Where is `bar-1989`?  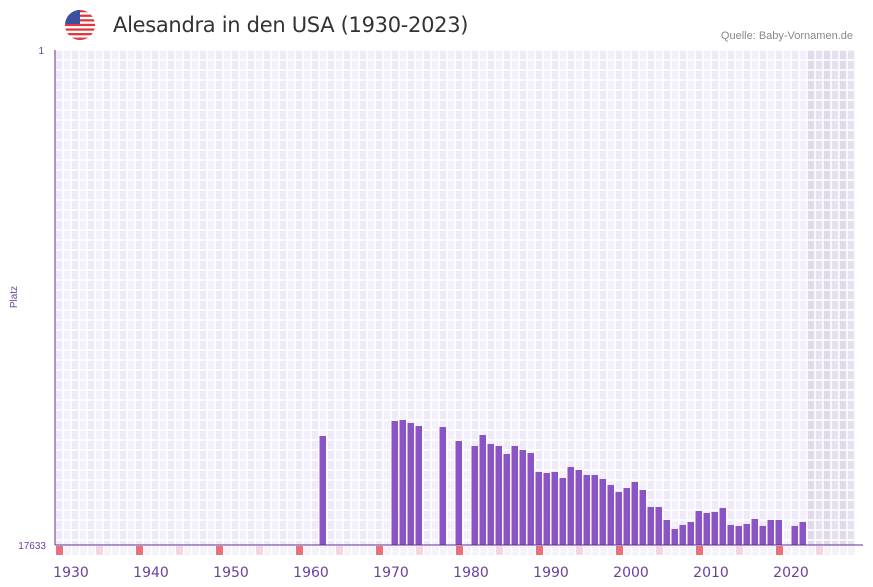 bar-1989 is located at coordinates (546, 508).